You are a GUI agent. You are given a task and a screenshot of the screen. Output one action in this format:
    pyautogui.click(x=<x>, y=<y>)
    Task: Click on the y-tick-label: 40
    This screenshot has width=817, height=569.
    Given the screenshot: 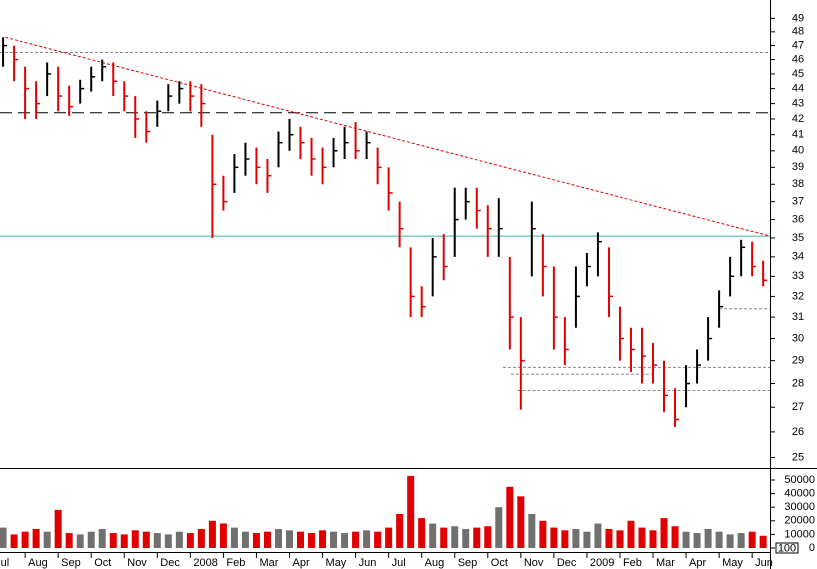 What is the action you would take?
    pyautogui.click(x=798, y=151)
    